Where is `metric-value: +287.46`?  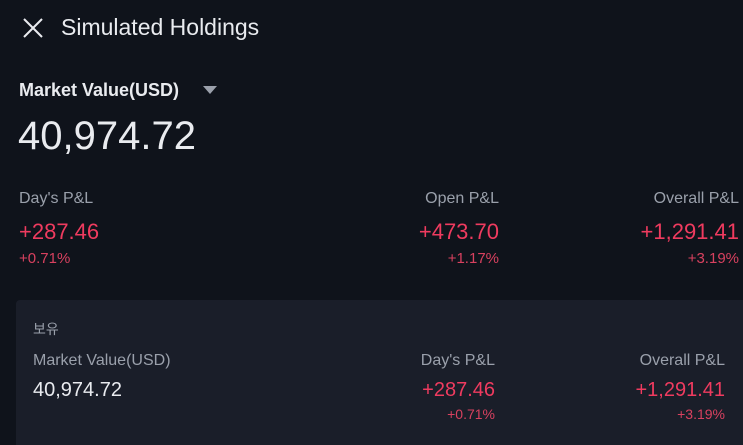 metric-value: +287.46 is located at coordinates (59, 231).